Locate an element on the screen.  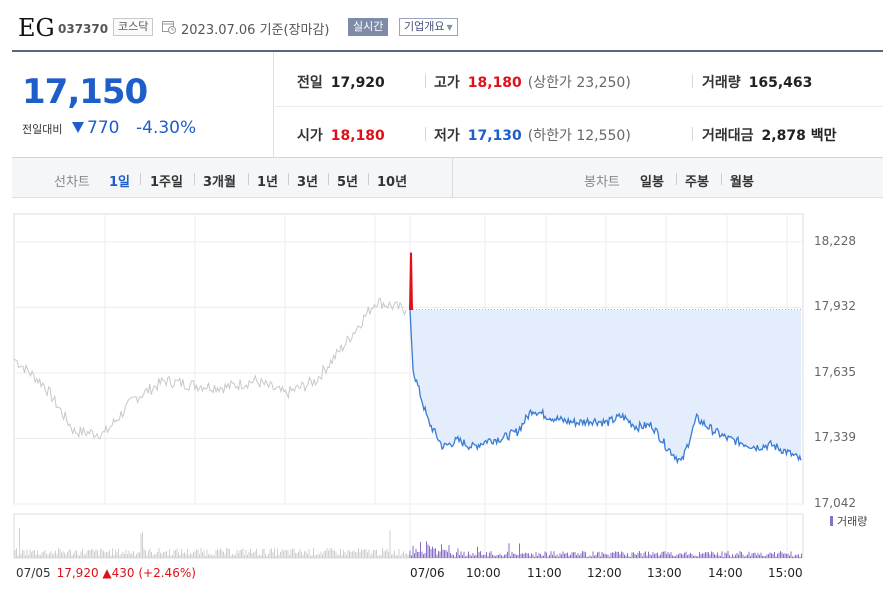
today-fill-area is located at coordinates (605, 386).